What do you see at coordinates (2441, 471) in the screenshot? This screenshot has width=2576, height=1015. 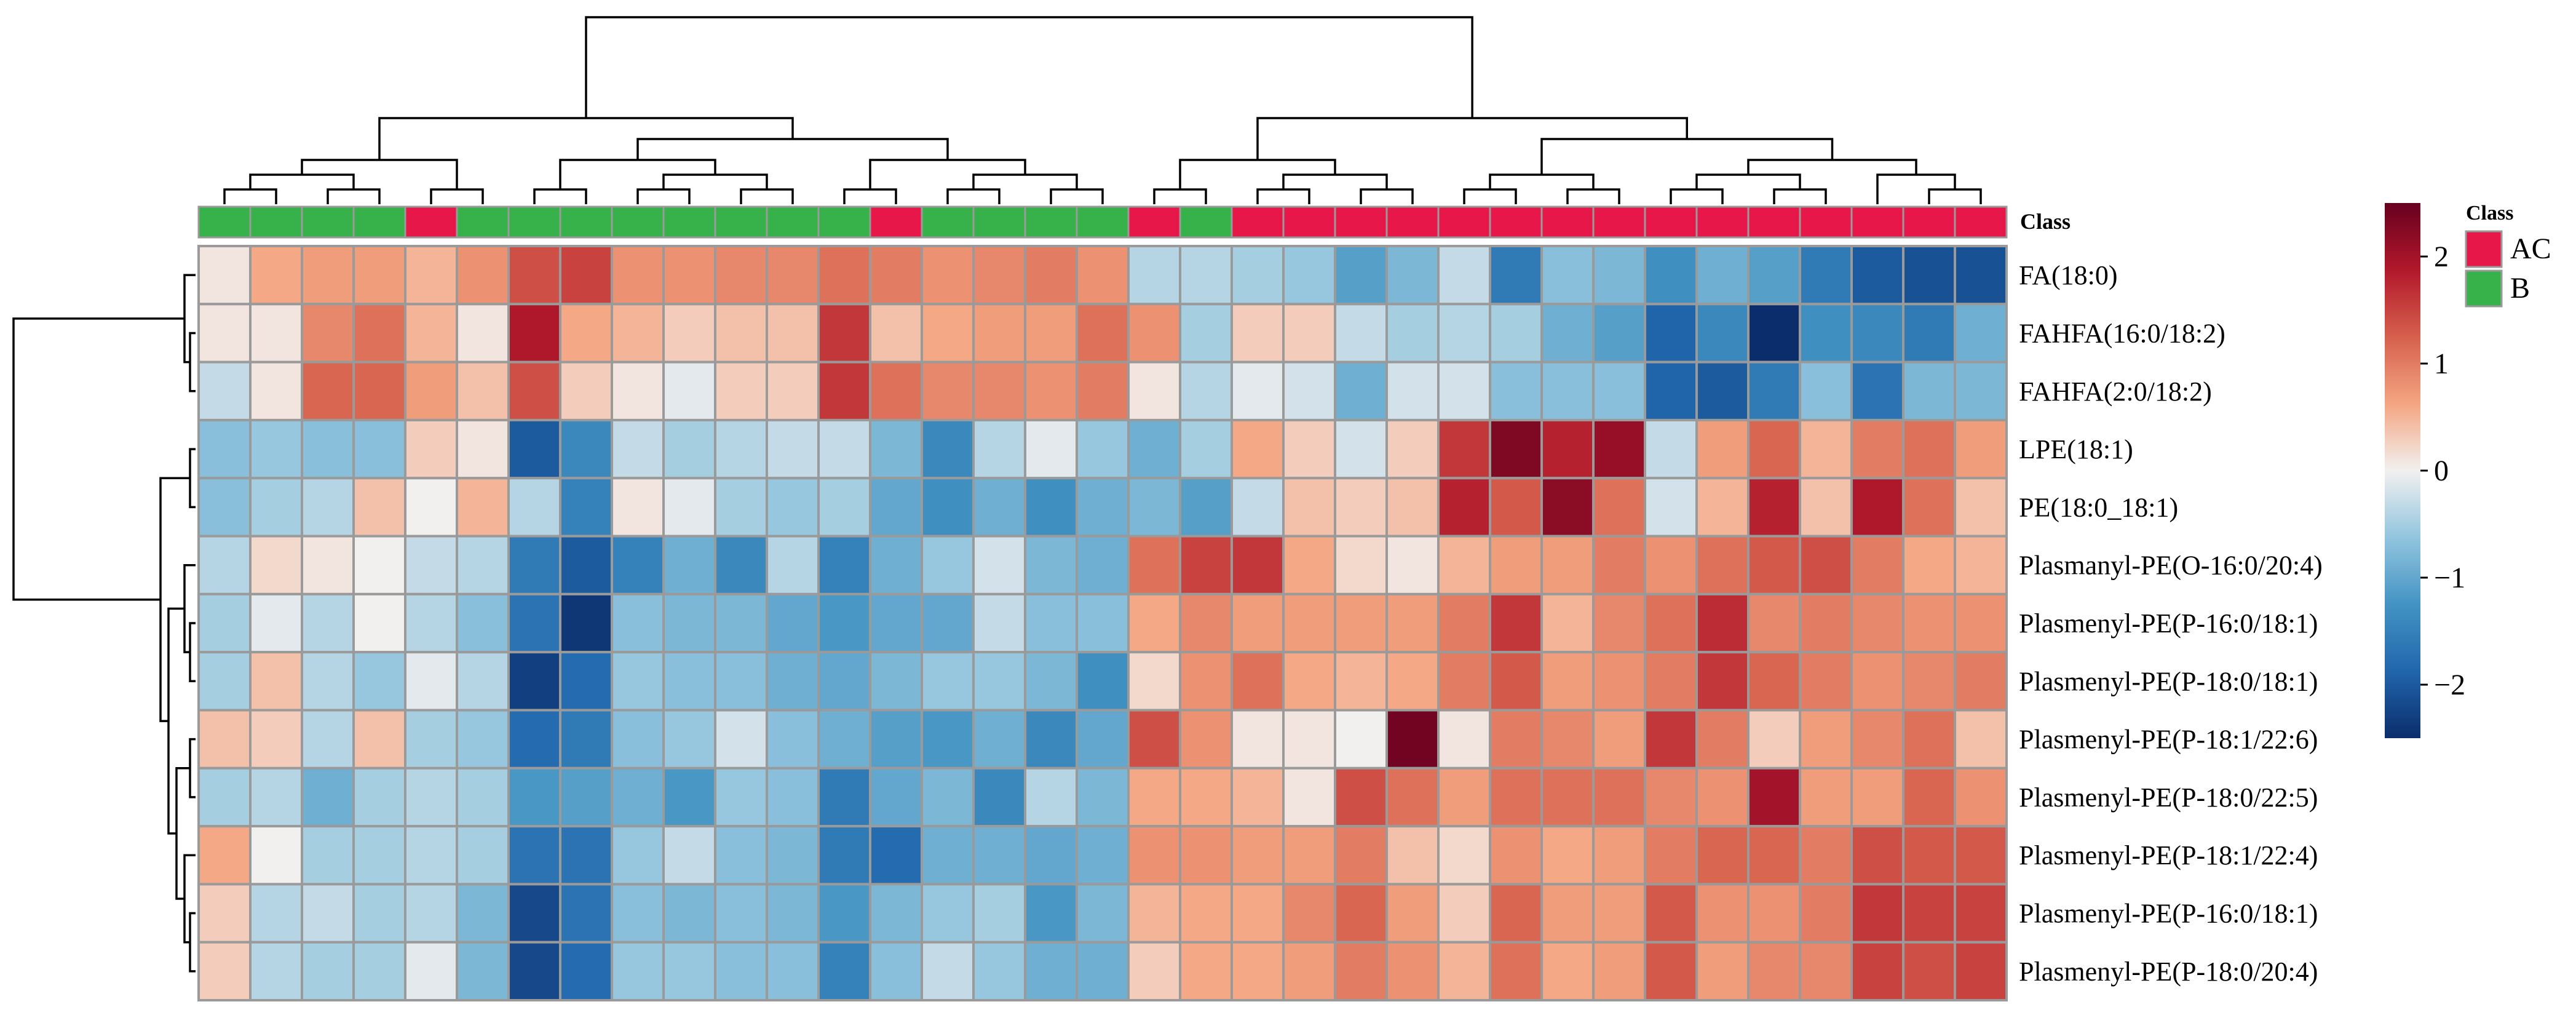 I see `color-scale-tick-label: 0` at bounding box center [2441, 471].